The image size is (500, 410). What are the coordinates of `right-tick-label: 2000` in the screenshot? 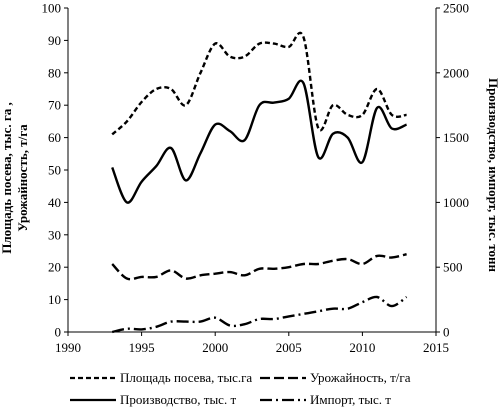 It's located at (456, 72).